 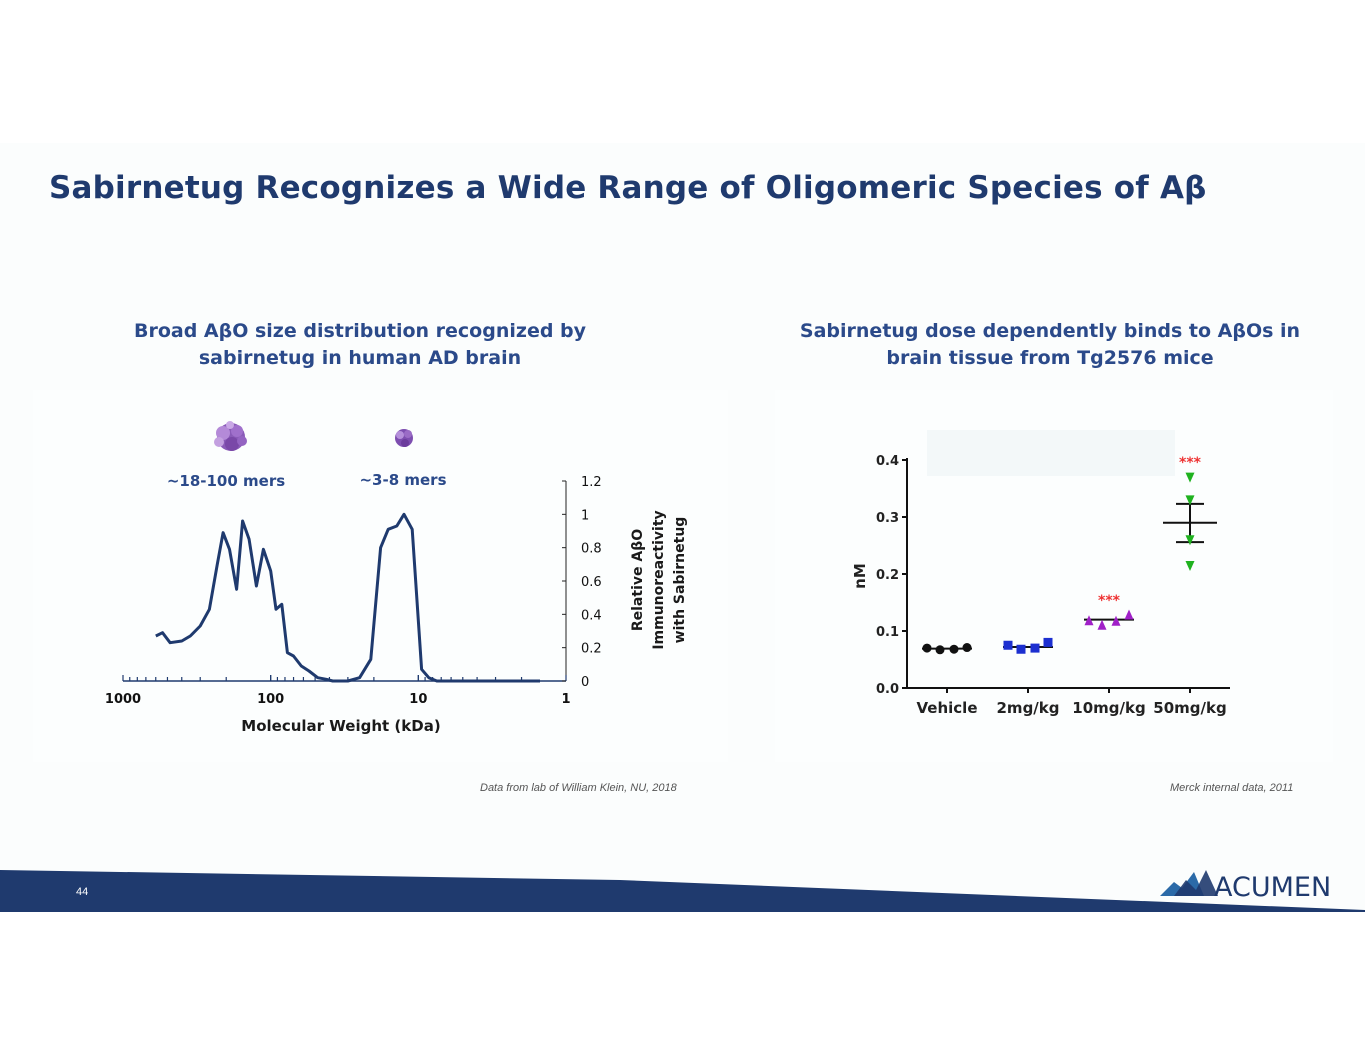 I want to click on series-10mgkg: ***, so click(x=1109, y=611).